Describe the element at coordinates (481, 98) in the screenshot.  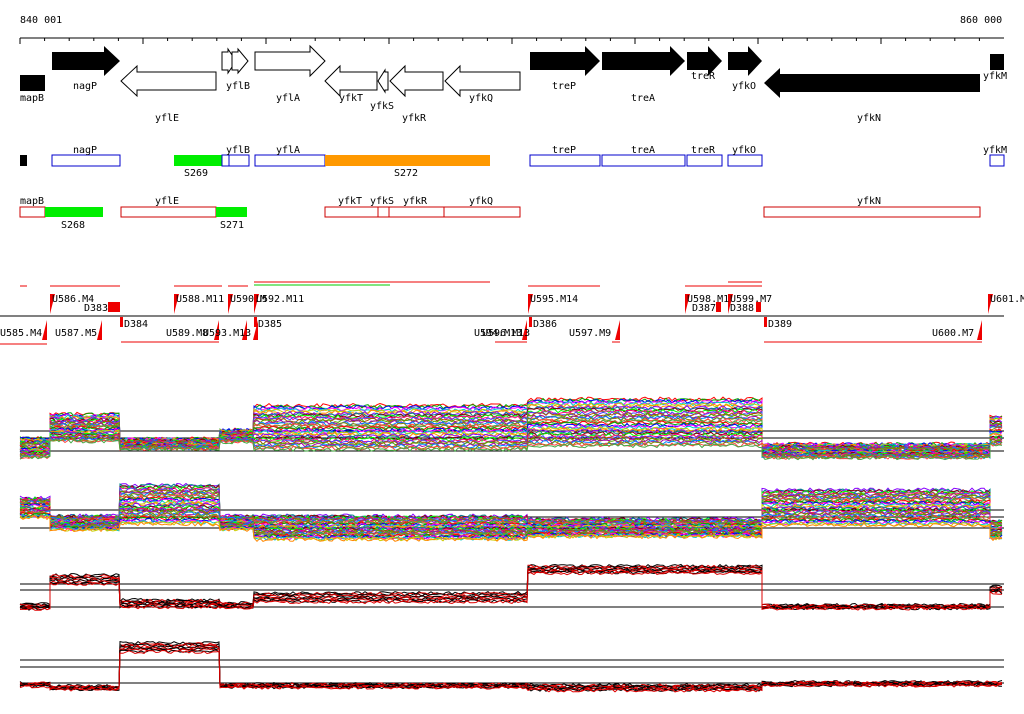
I see `gene-label-yfkQ: yfkQ` at that location.